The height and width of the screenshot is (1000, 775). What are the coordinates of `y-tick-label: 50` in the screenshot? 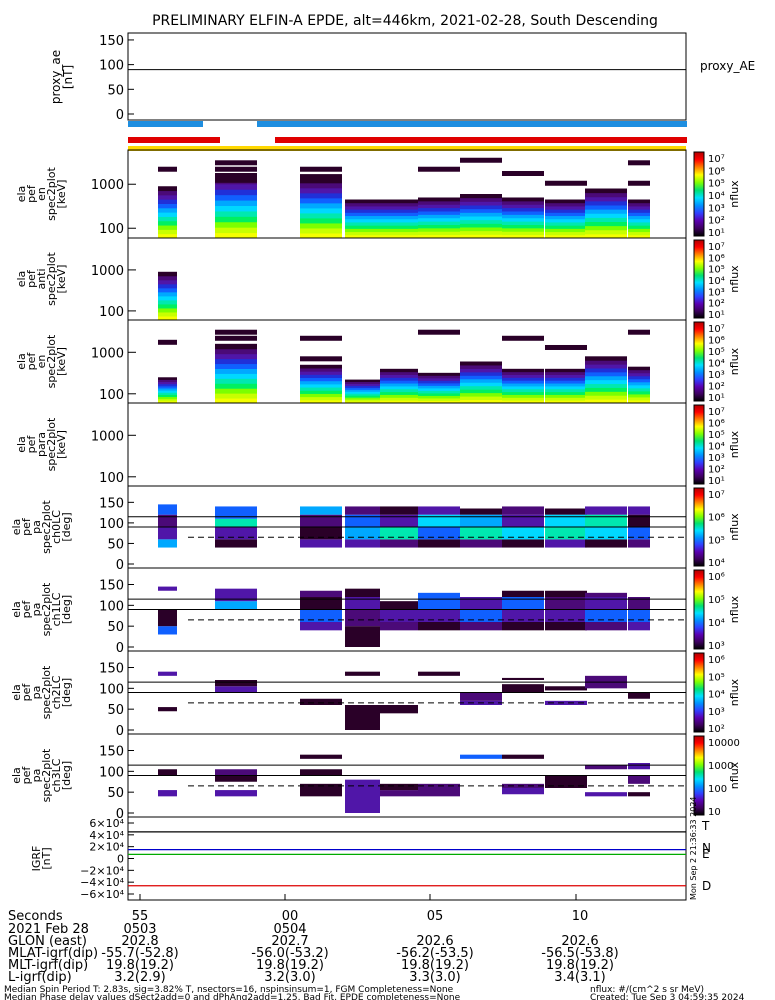 It's located at (115, 90).